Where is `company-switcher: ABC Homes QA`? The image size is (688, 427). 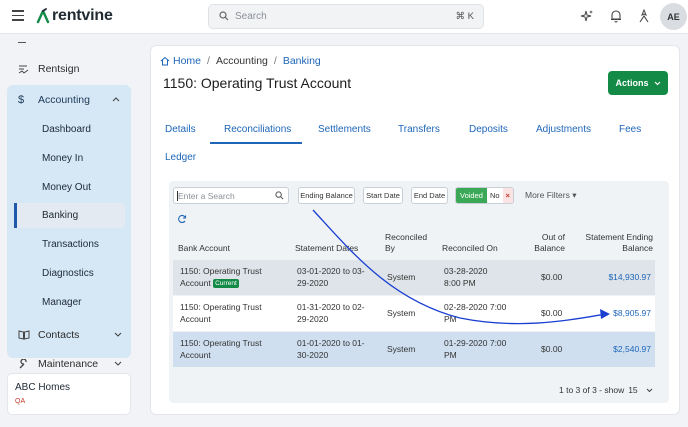
company-switcher: ABC Homes QA is located at coordinates (69, 394).